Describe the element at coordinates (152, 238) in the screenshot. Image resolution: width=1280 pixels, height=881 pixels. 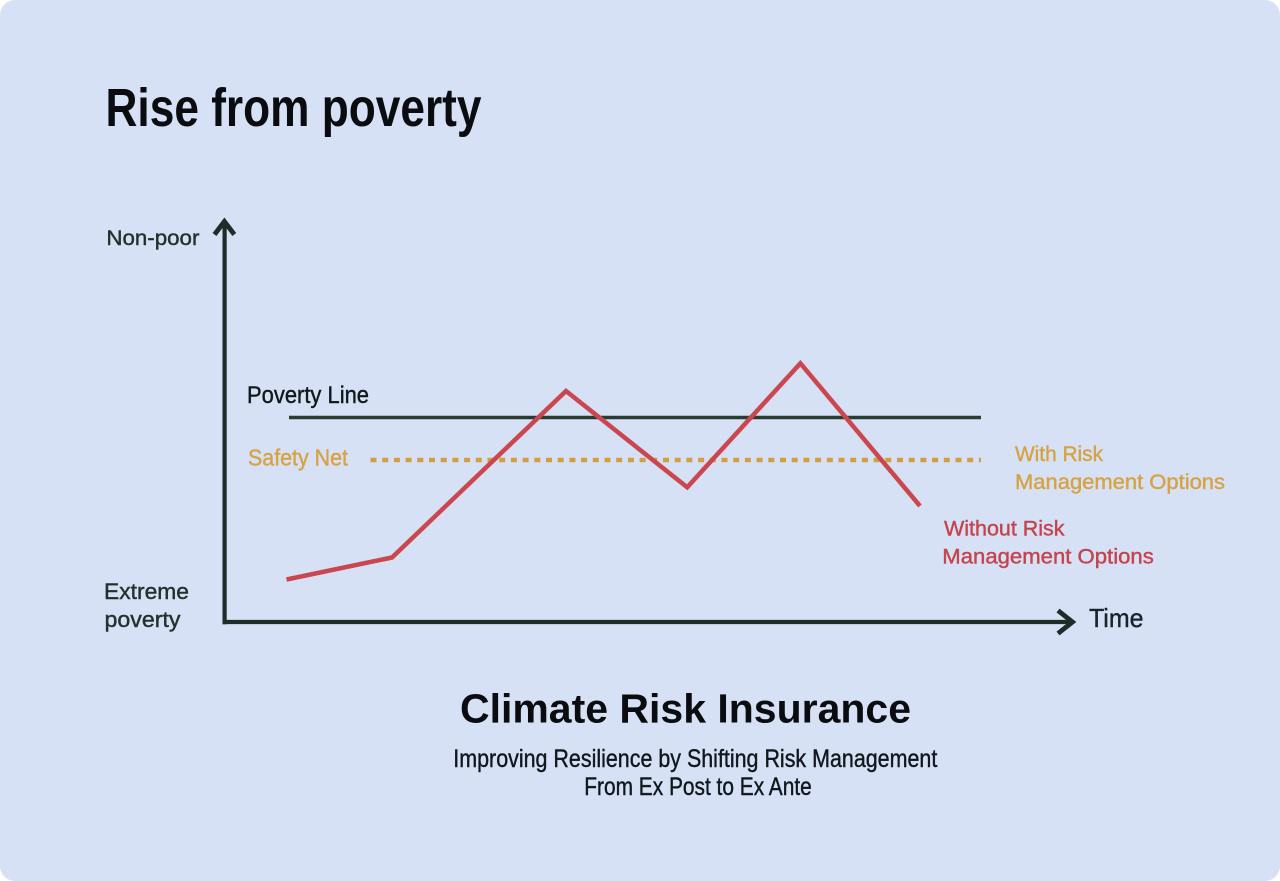
I see `svg-text: Non-poor` at that location.